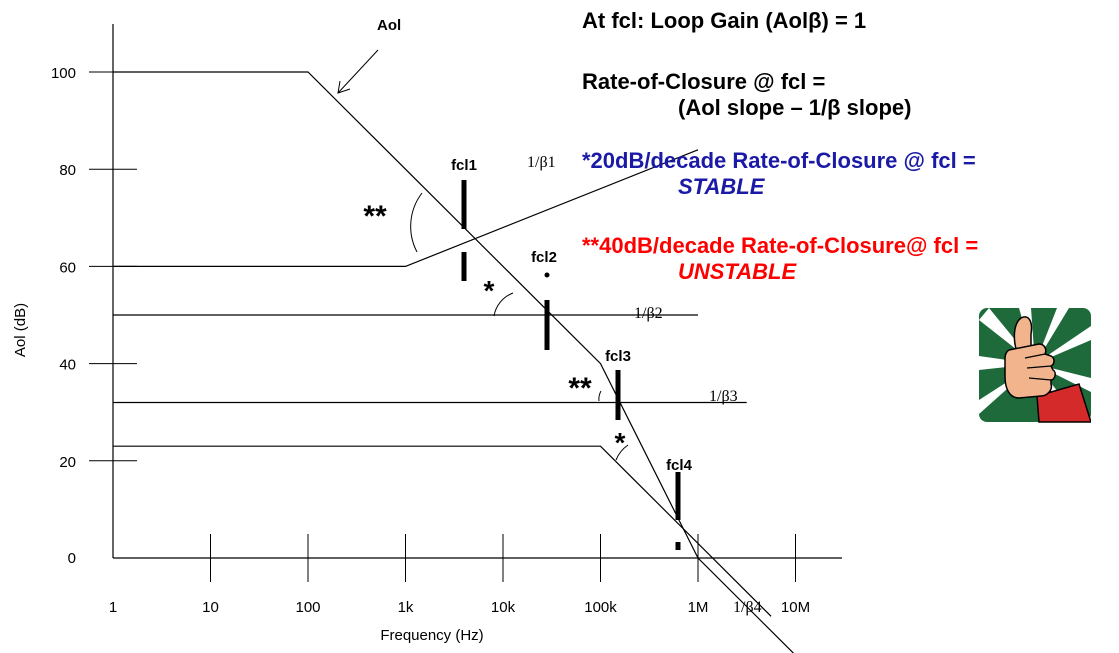  What do you see at coordinates (704, 81) in the screenshot?
I see `note-rate-of-closure-line1: Rate-of-Closure @ fcl =` at bounding box center [704, 81].